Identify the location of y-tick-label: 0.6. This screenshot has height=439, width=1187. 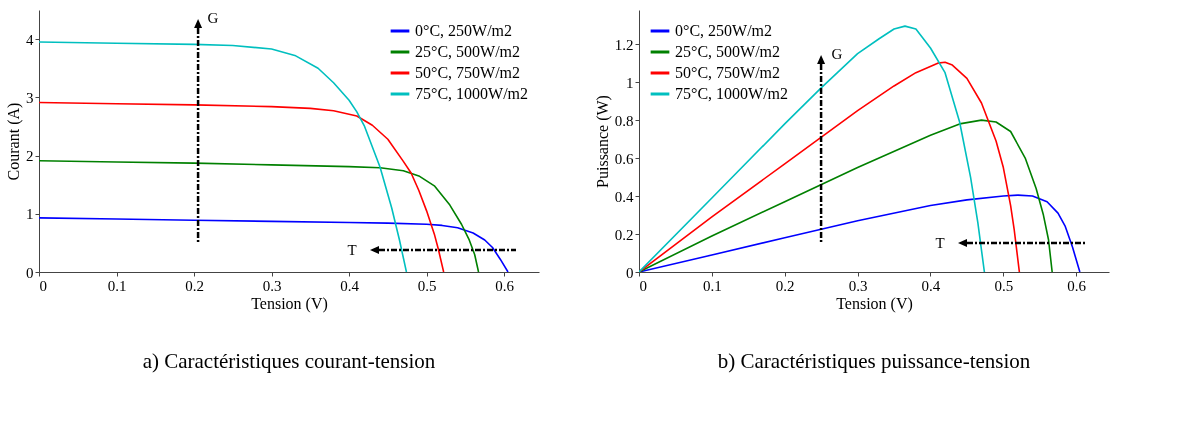
(624, 158).